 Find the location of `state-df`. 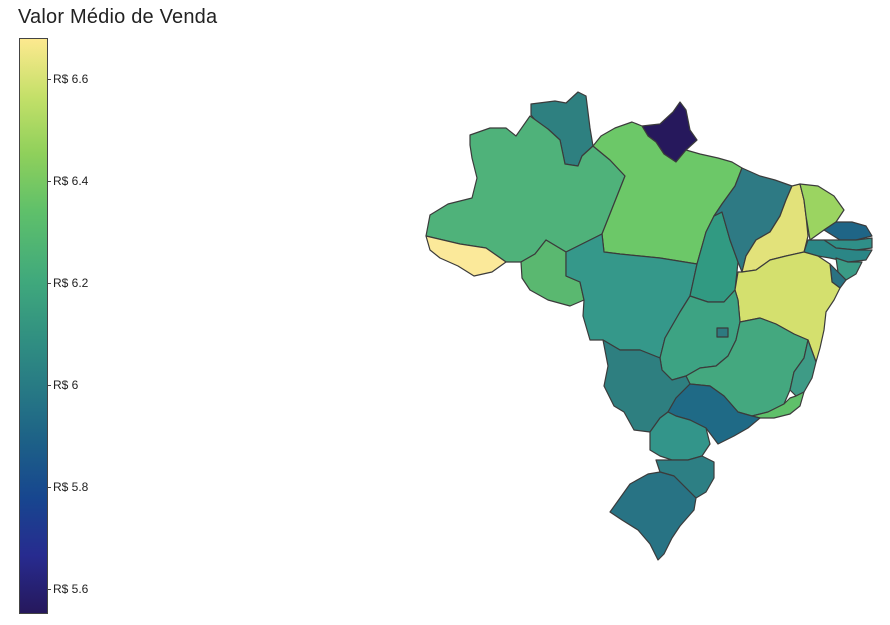

state-df is located at coordinates (722, 332).